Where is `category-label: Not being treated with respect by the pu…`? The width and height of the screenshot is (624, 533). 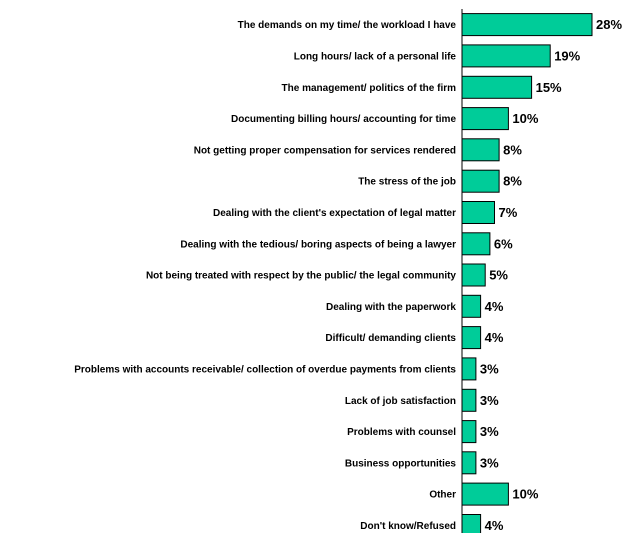
category-label: Not being treated with respect by the pu… is located at coordinates (301, 276).